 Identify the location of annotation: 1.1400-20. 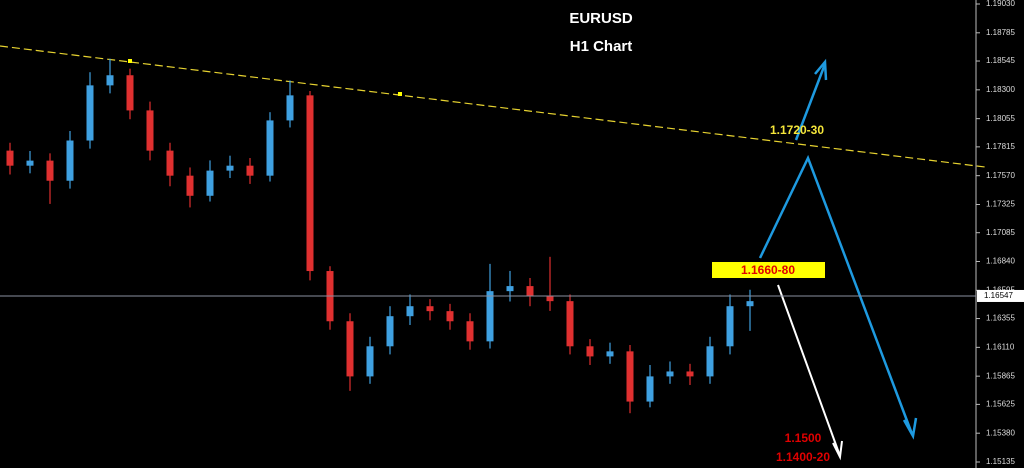
(803, 457).